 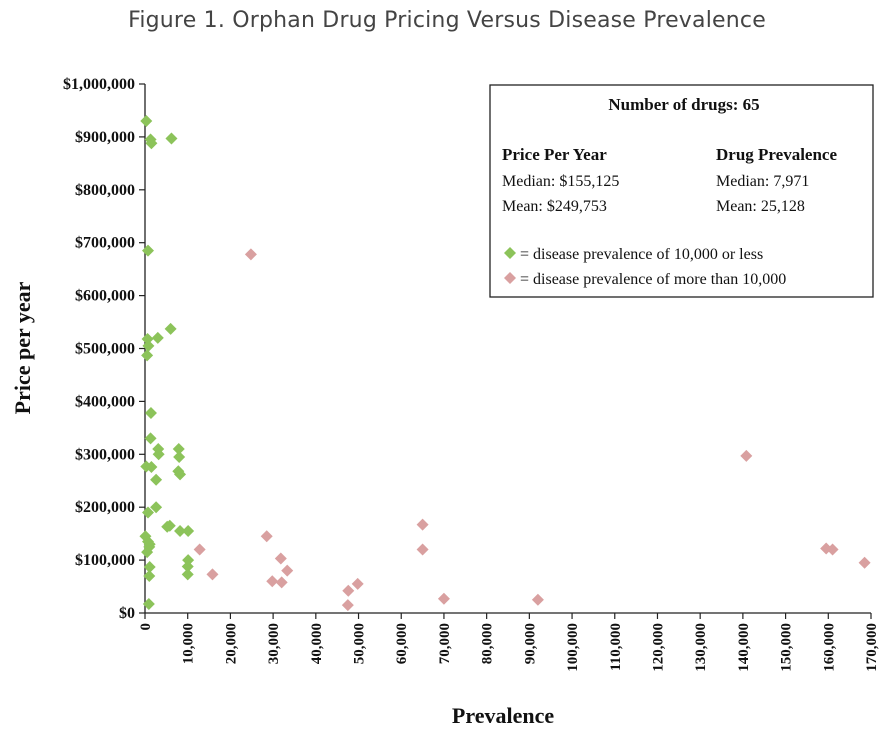 What do you see at coordinates (573, 647) in the screenshot?
I see `x-tick-label: 100,000` at bounding box center [573, 647].